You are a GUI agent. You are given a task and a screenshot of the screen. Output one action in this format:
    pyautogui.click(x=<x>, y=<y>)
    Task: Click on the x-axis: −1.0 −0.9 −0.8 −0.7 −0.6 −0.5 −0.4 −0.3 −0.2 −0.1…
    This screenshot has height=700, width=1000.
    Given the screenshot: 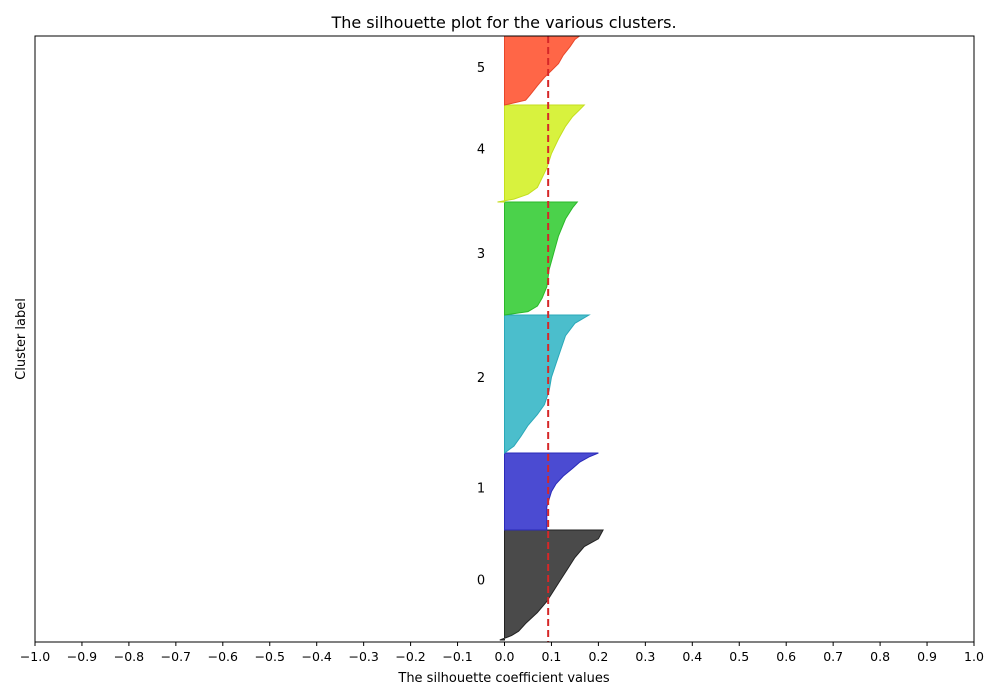 What is the action you would take?
    pyautogui.click(x=502, y=653)
    